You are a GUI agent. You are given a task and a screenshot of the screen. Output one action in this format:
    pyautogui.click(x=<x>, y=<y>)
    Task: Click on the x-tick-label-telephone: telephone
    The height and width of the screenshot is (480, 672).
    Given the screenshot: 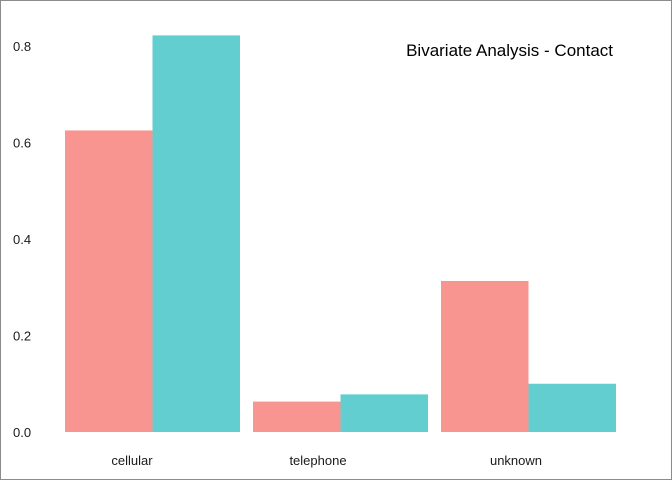 What is the action you would take?
    pyautogui.click(x=317, y=460)
    